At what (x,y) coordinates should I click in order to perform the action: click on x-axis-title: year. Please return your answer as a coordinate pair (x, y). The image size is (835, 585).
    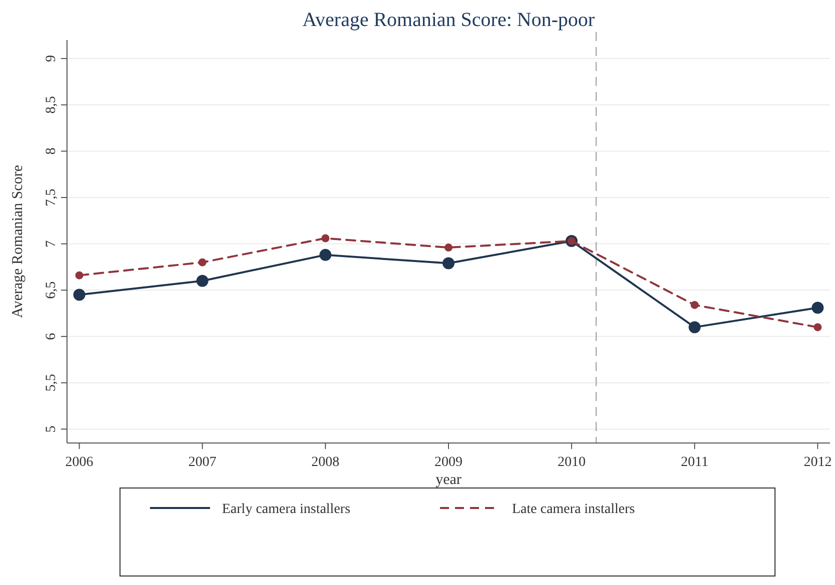
    Looking at the image, I should click on (449, 480).